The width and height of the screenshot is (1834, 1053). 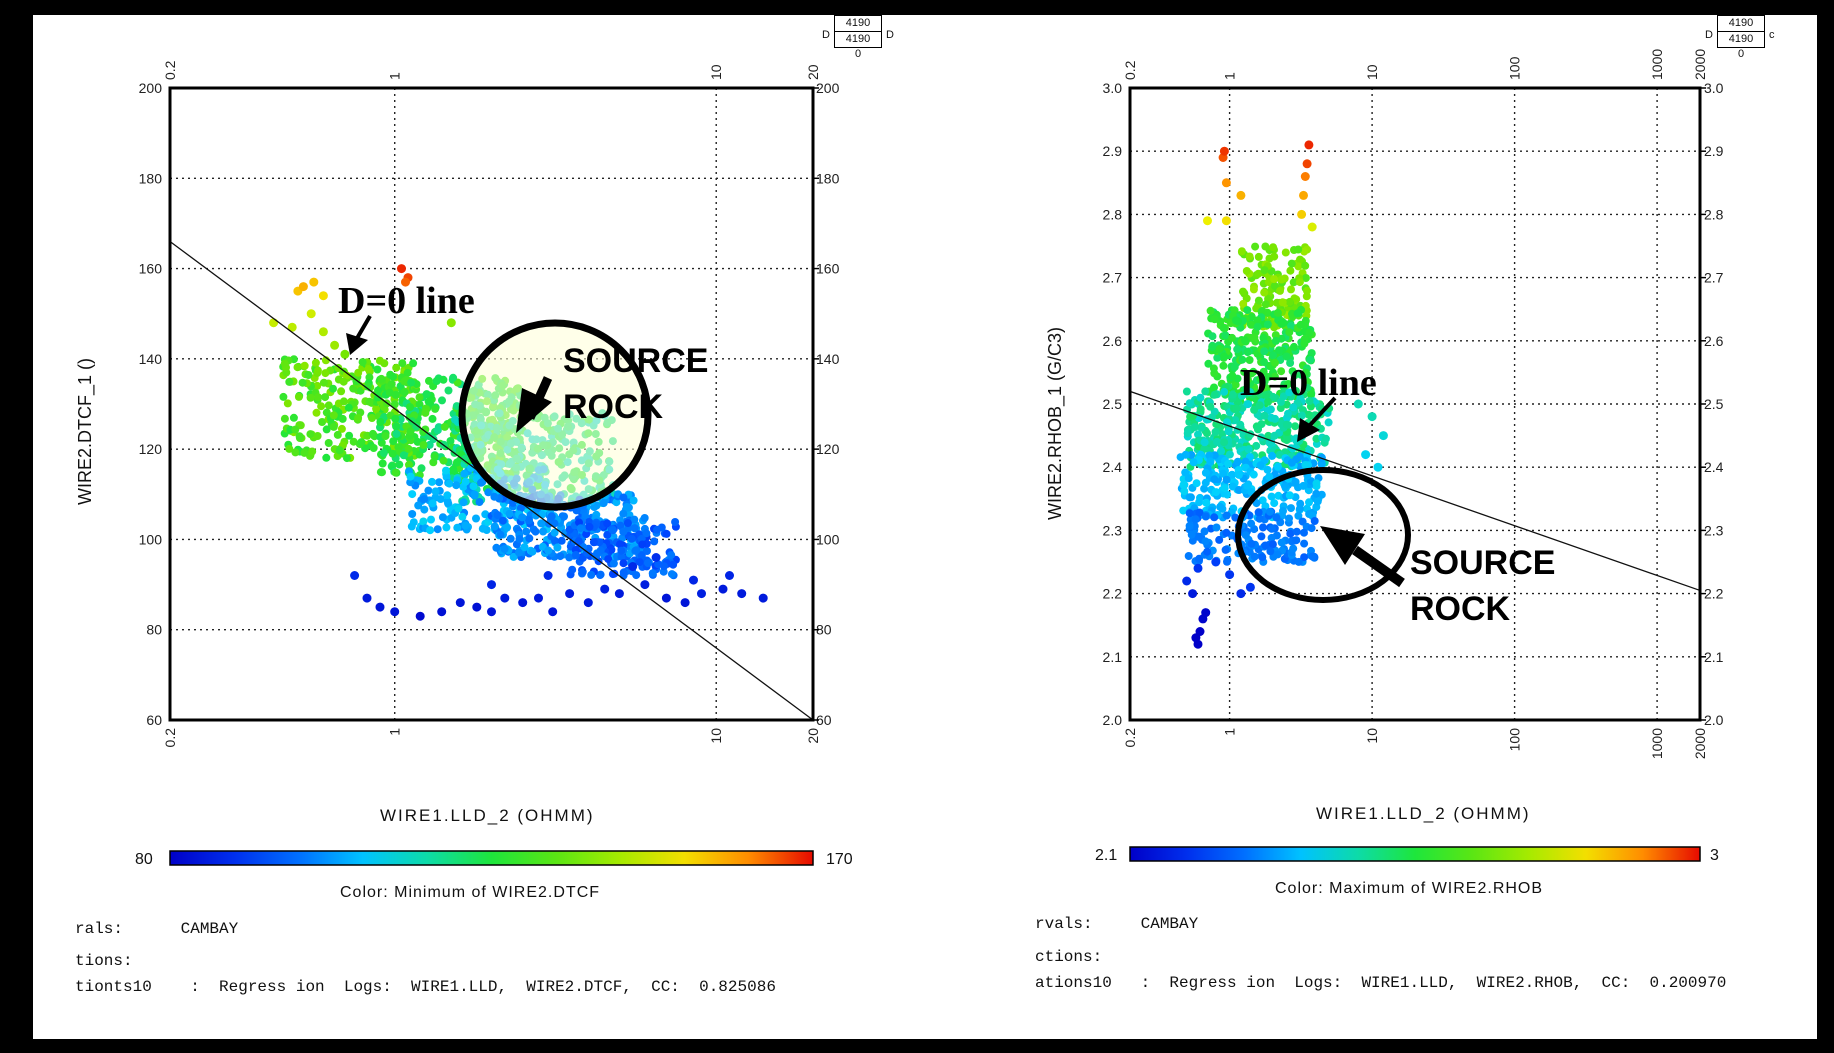 What do you see at coordinates (151, 449) in the screenshot?
I see `chart1-tick-label-y-left: 120` at bounding box center [151, 449].